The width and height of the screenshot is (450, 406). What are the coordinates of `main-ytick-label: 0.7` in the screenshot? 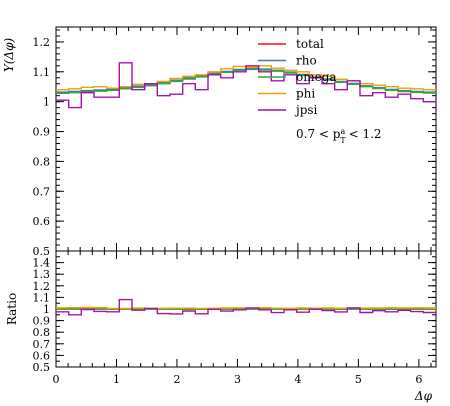 It's located at (42, 191).